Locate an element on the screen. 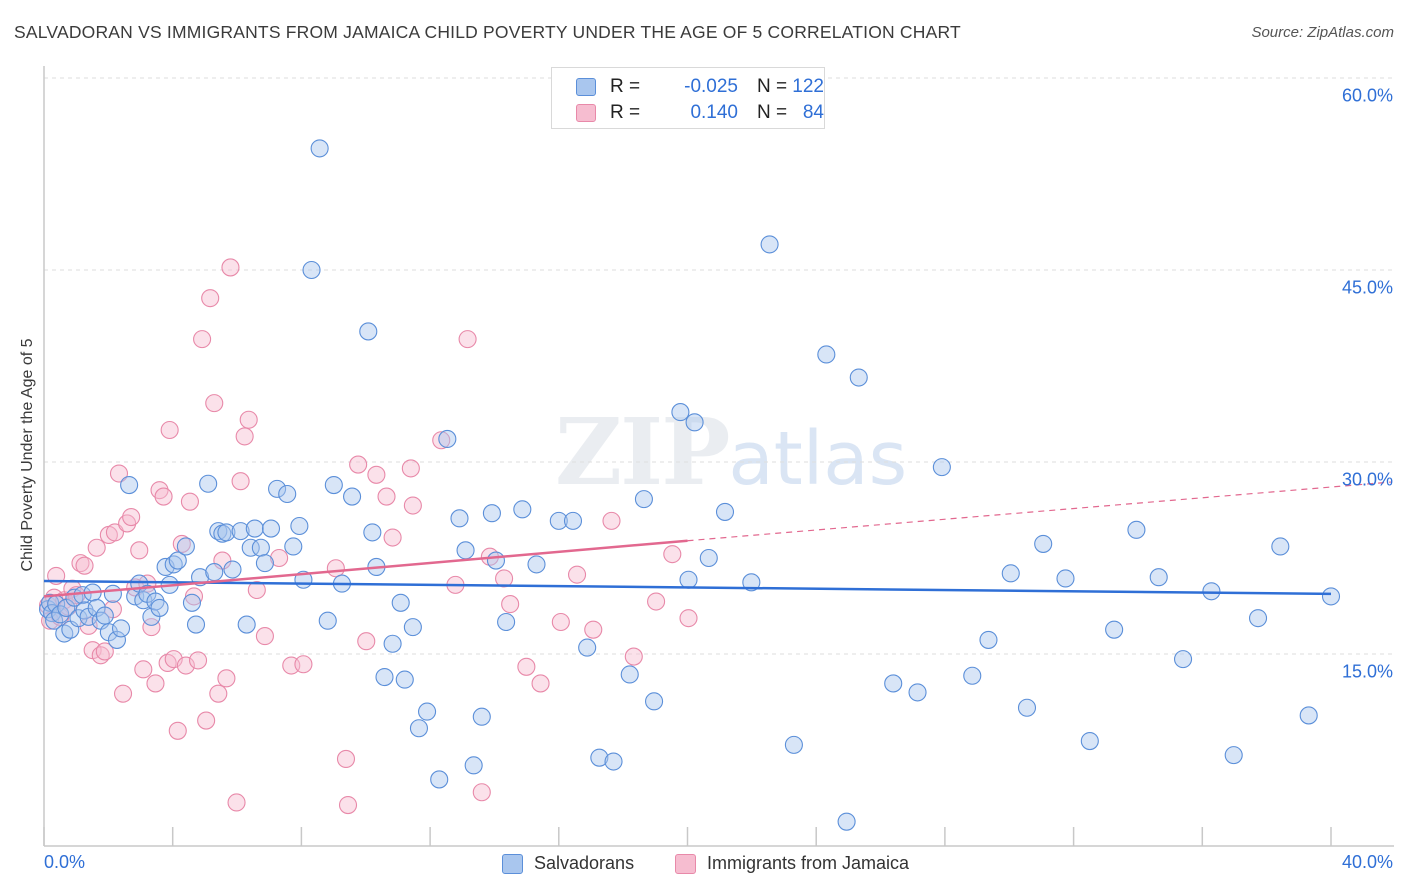 Image resolution: width=1406 pixels, height=892 pixels. series-legend: Salvadorans Immigrants from Jamaica is located at coordinates (703, 865).